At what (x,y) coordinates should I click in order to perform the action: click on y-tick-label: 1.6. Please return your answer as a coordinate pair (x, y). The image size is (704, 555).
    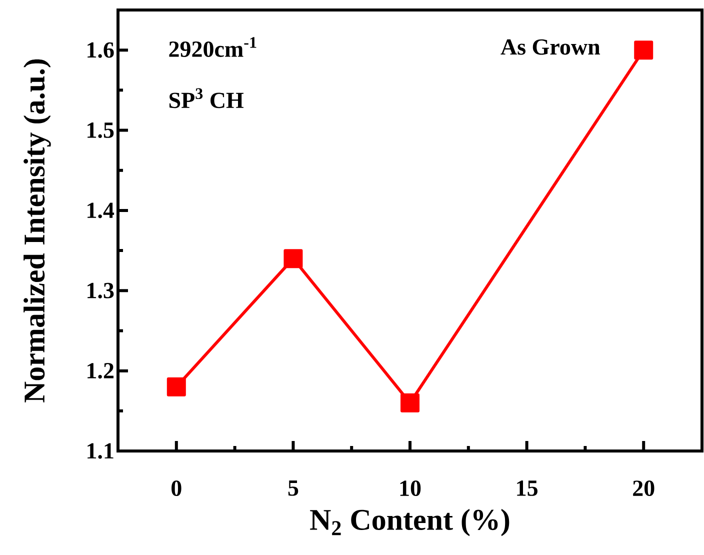
    Looking at the image, I should click on (101, 50).